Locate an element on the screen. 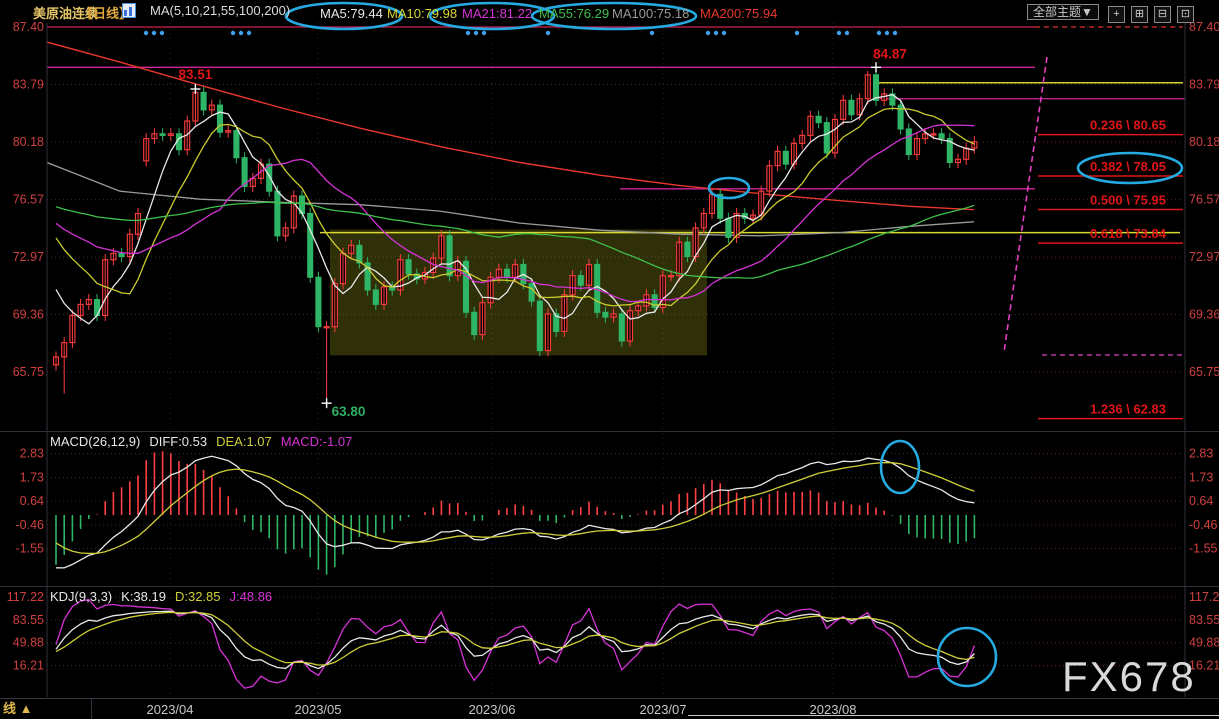 This screenshot has height=719, width=1219. date-label: 2023/06 is located at coordinates (492, 709).